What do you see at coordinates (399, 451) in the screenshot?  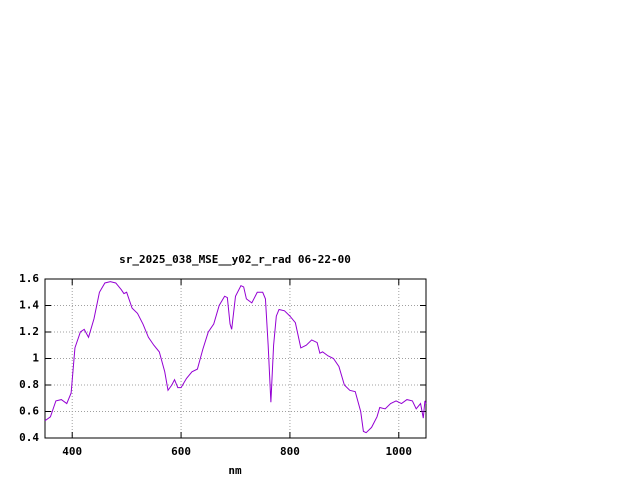 I see `x-tick-label: 1000` at bounding box center [399, 451].